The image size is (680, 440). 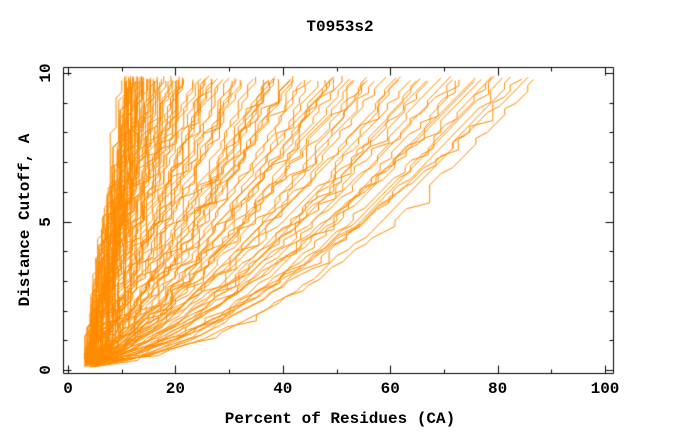 What do you see at coordinates (340, 27) in the screenshot?
I see `chart-title: T0953s2` at bounding box center [340, 27].